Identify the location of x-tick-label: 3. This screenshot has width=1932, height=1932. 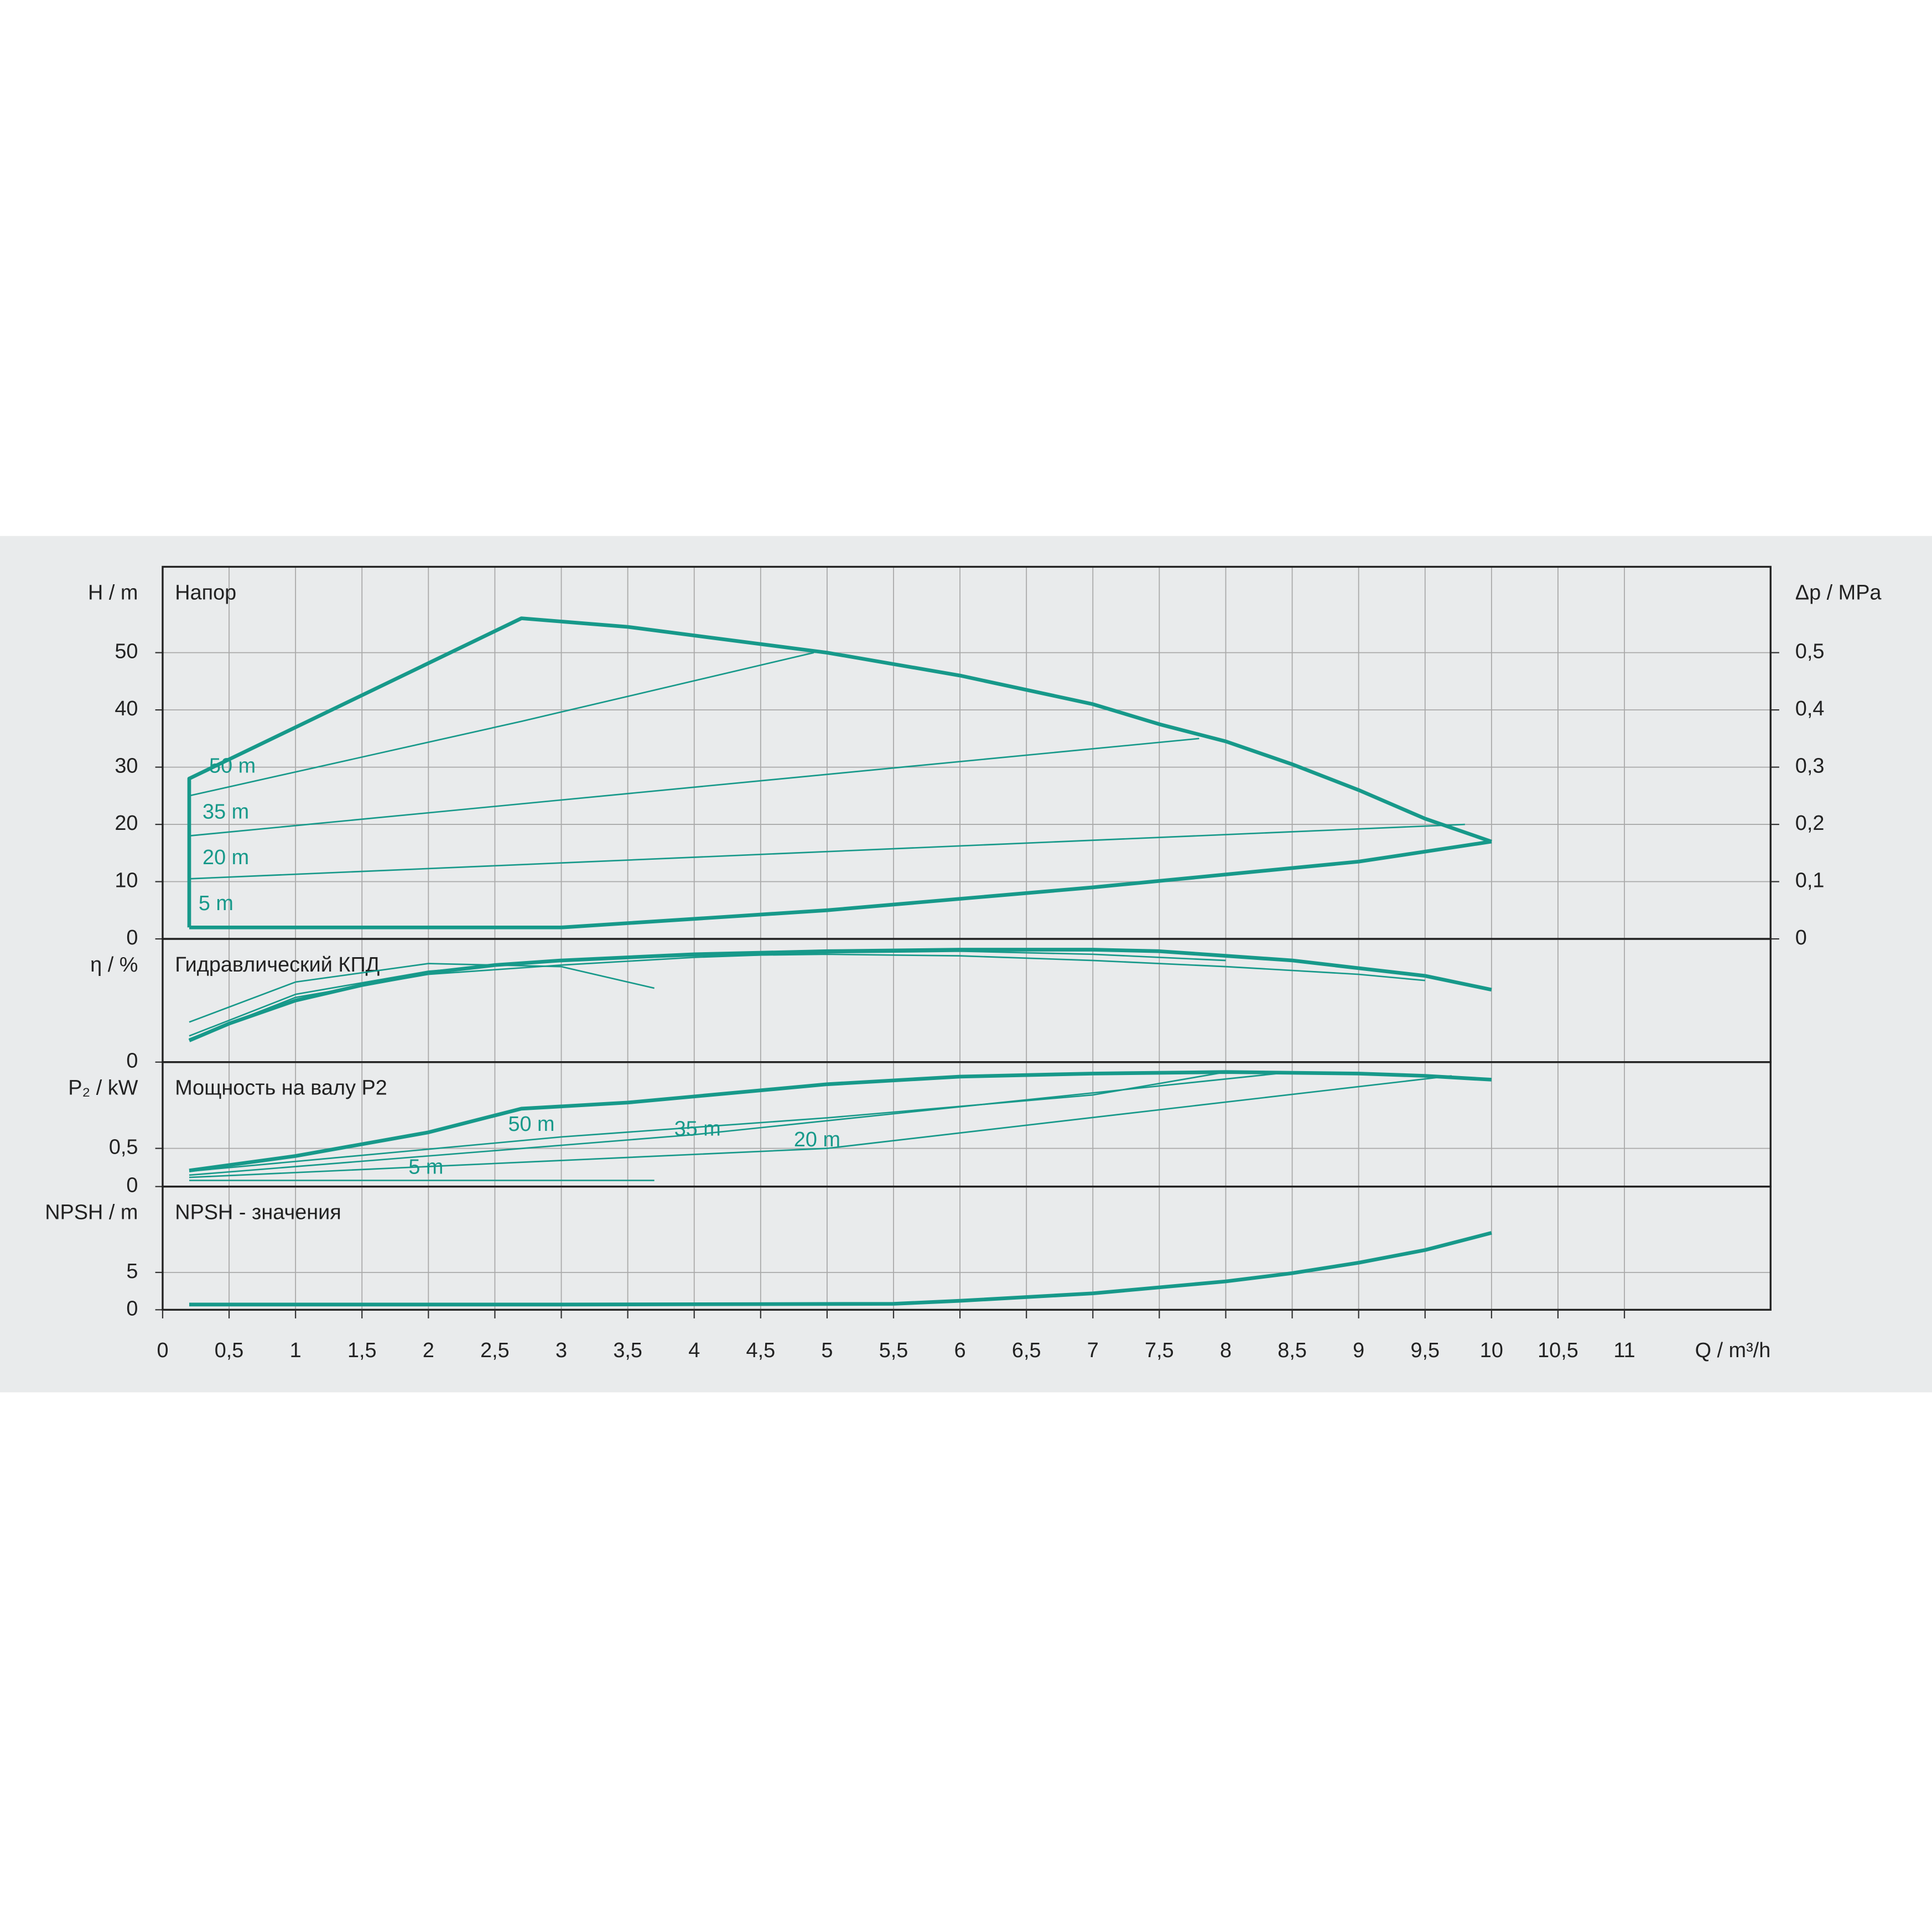
(561, 1350).